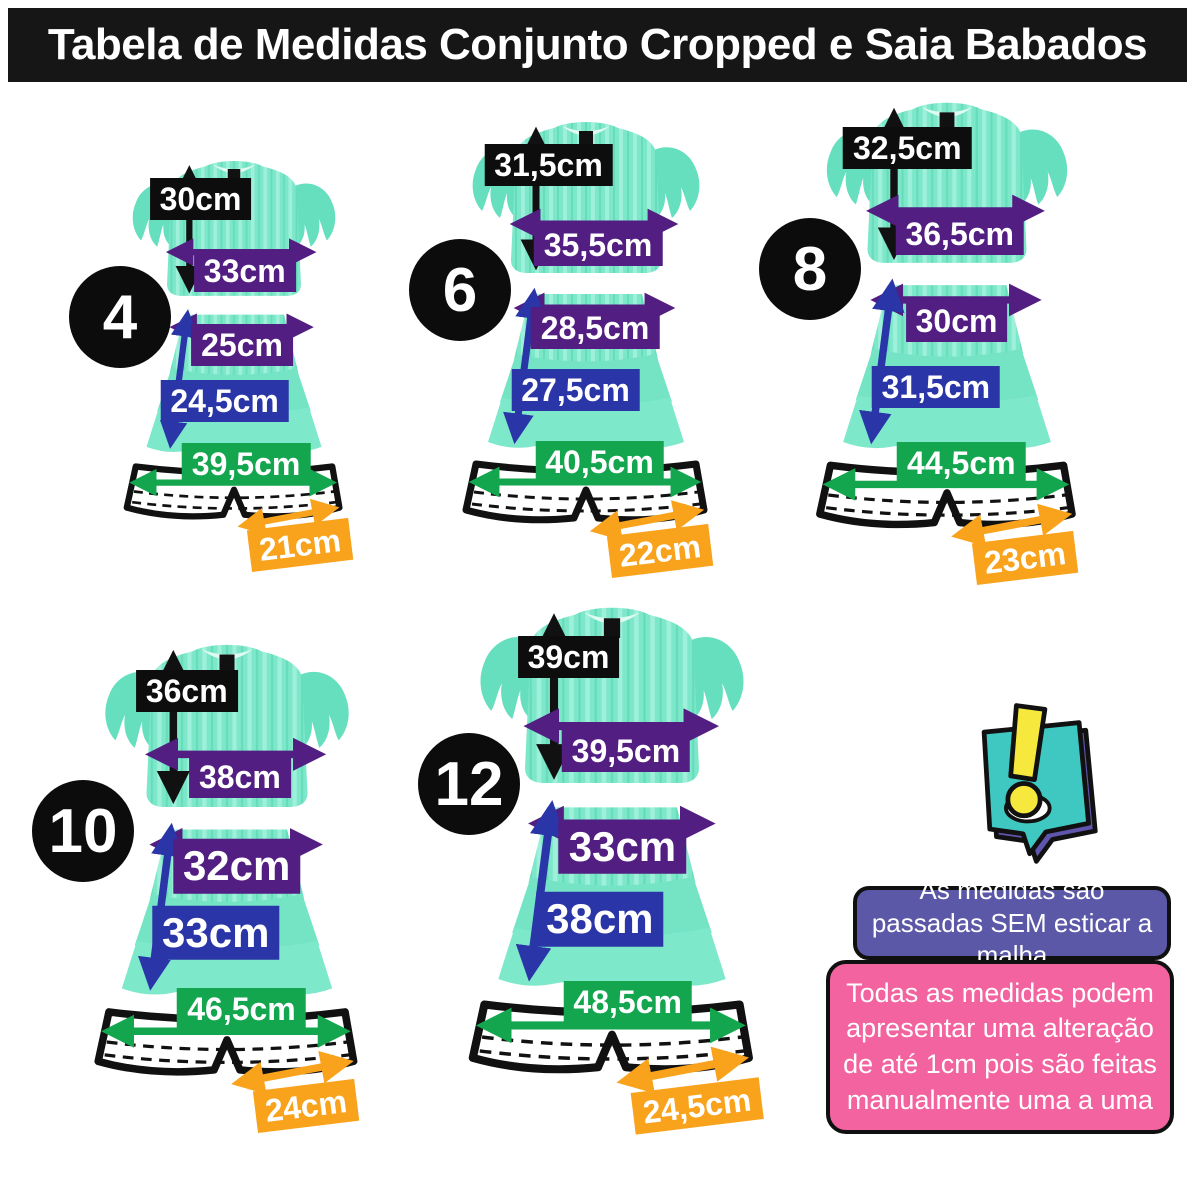  Describe the element at coordinates (244, 271) in the screenshot. I see `top-width-label: 33cm` at that location.